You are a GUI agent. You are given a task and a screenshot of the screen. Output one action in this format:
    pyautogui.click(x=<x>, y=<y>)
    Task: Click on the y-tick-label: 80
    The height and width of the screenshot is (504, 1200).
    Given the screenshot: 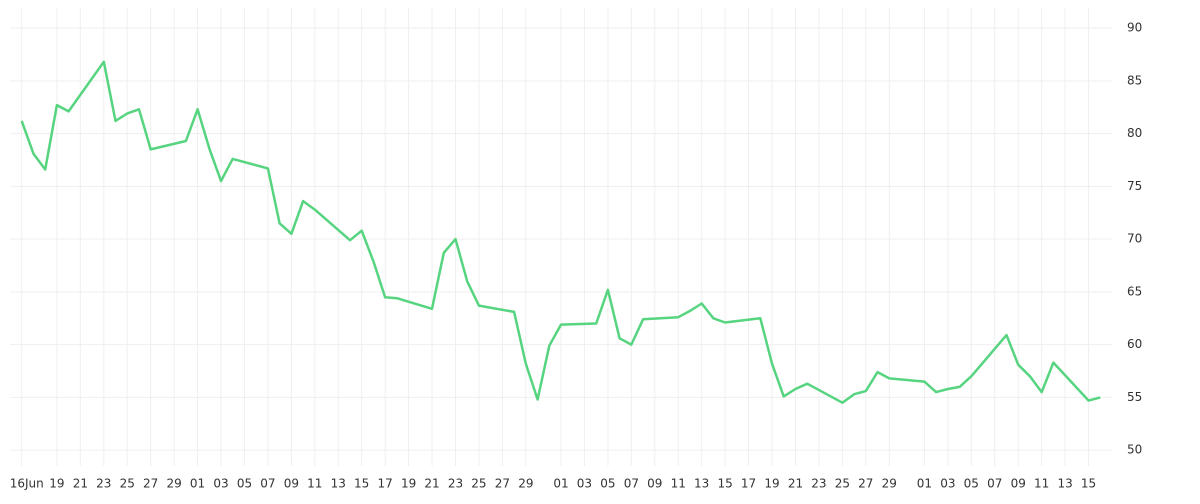 What is the action you would take?
    pyautogui.click(x=1134, y=133)
    